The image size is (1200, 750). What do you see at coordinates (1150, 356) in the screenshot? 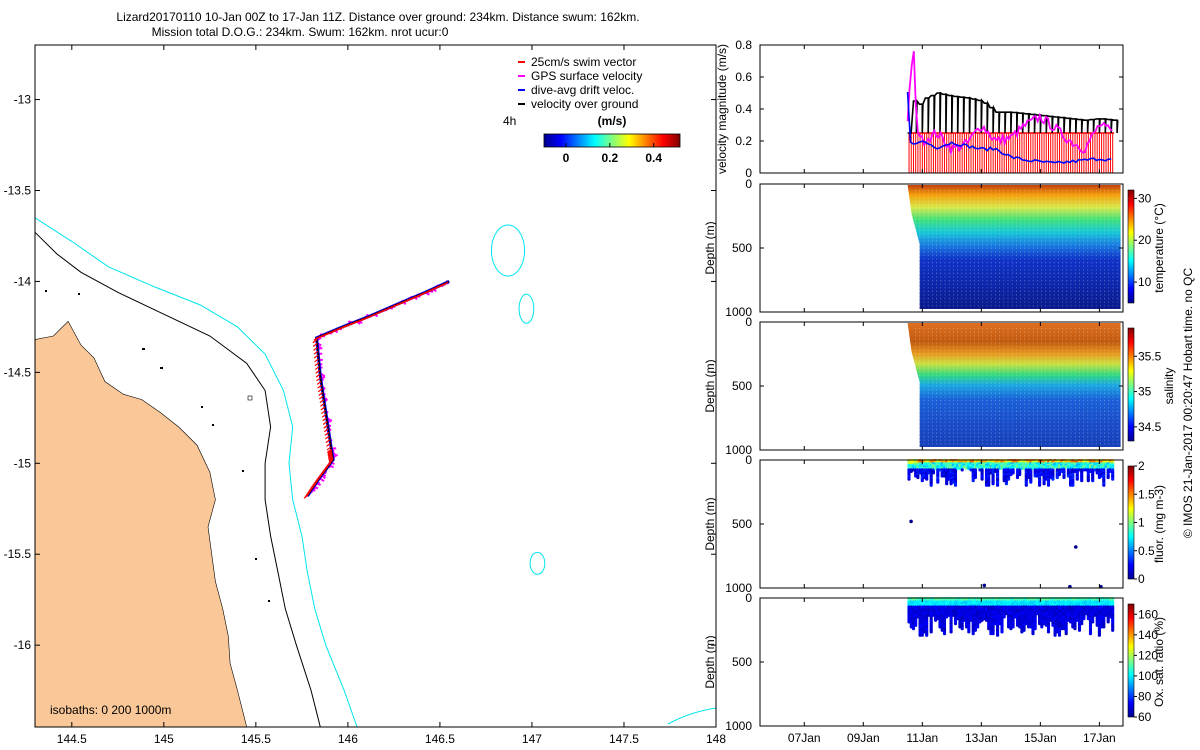
I see `salinity-colorbar-tick: 35.5` at bounding box center [1150, 356].